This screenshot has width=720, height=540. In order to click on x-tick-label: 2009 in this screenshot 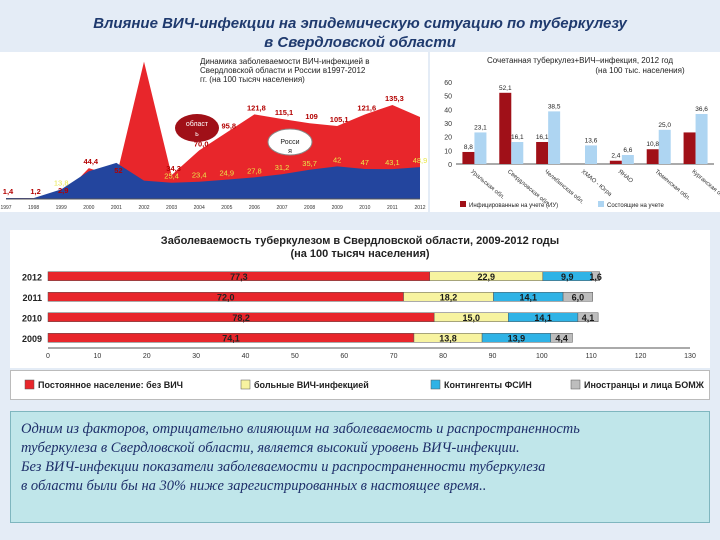, I will do `click(337, 208)`.